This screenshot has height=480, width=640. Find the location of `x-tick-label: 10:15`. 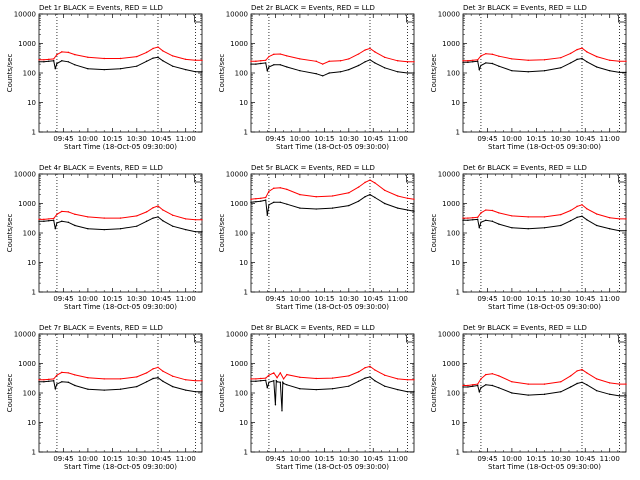

x-tick-label: 10:15 is located at coordinates (536, 299).